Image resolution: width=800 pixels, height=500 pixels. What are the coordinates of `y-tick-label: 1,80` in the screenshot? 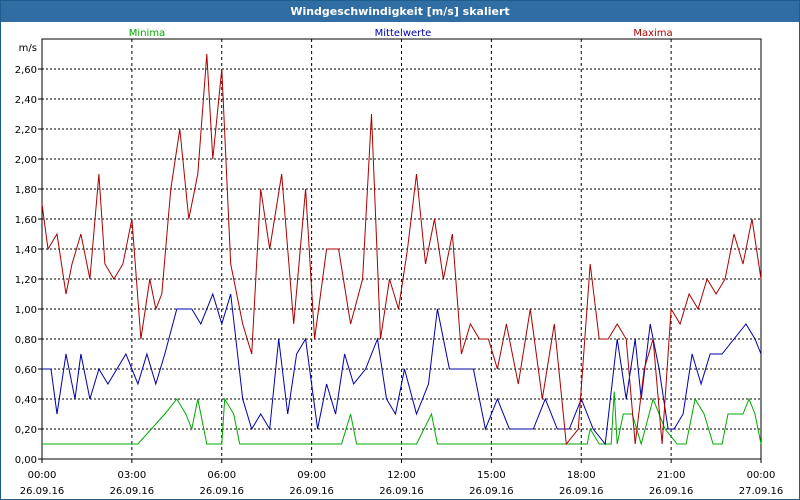 It's located at (26, 190).